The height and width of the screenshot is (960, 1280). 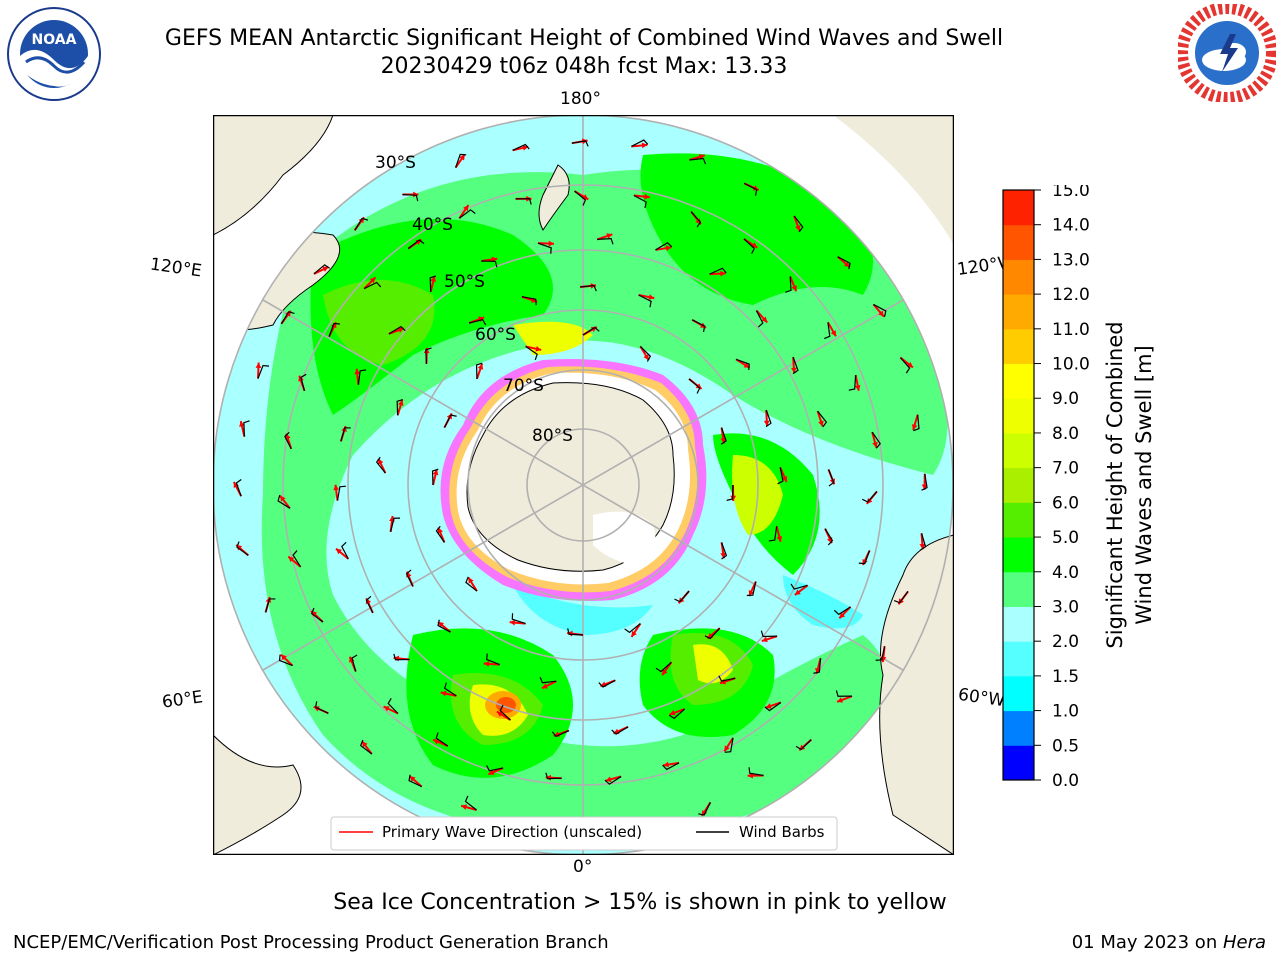 I want to click on credit-date-text: 01 May 2023 on, so click(x=1147, y=942).